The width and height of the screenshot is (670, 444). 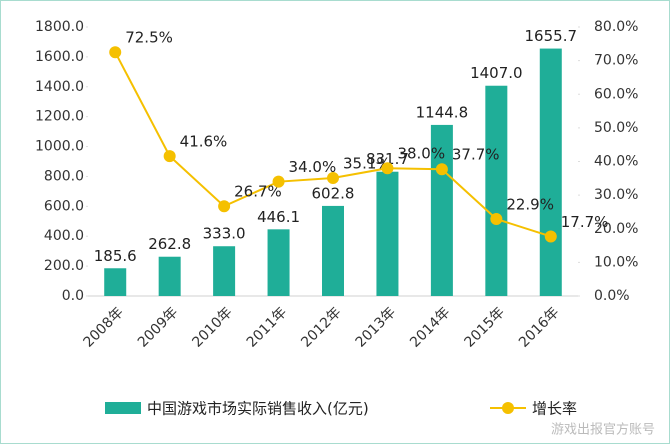 I want to click on y2-tick-label: 40.0%, so click(x=616, y=162).